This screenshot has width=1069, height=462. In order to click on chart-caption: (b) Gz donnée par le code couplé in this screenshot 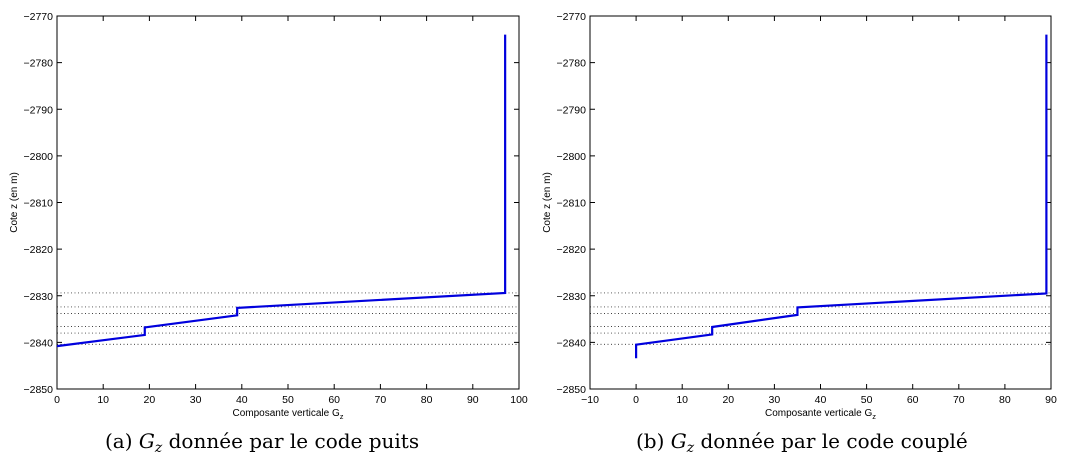, I will do `click(802, 442)`.